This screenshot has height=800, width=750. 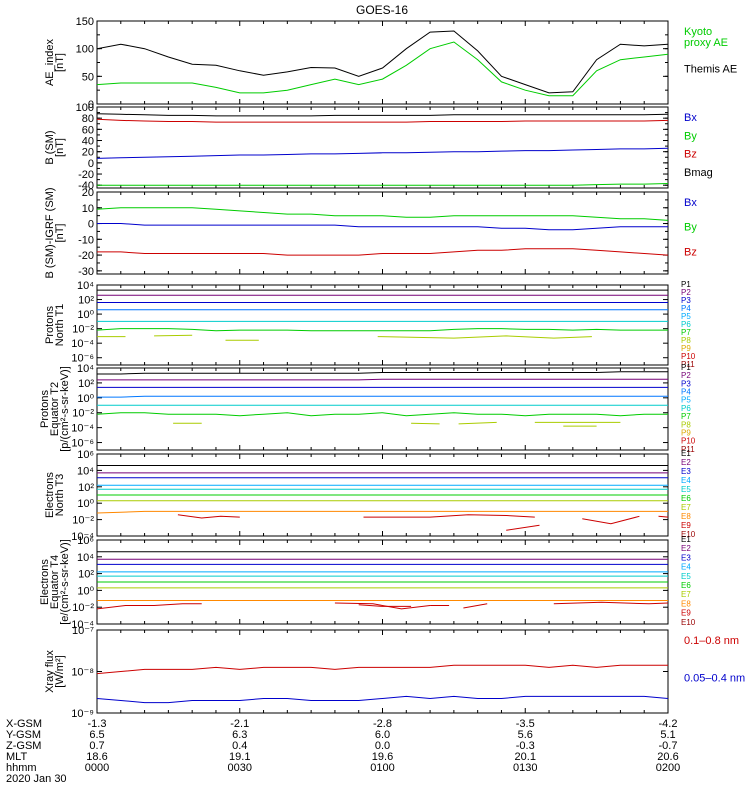 What do you see at coordinates (65, 582) in the screenshot?
I see `y-axis-label: [e/(cm²-s-sr-keV)]` at bounding box center [65, 582].